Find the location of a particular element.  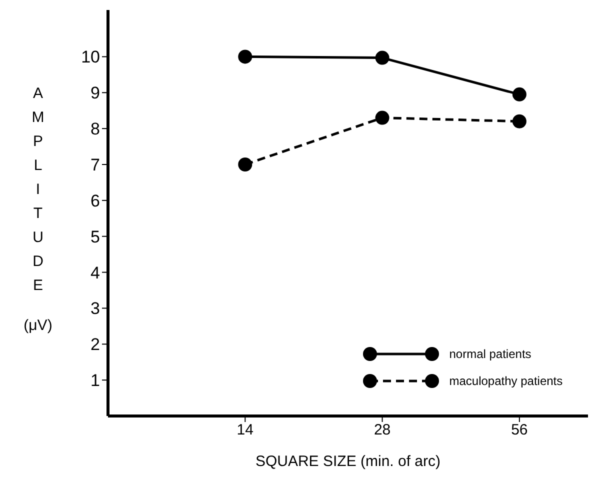

y-tick-label: 1 is located at coordinates (95, 380).